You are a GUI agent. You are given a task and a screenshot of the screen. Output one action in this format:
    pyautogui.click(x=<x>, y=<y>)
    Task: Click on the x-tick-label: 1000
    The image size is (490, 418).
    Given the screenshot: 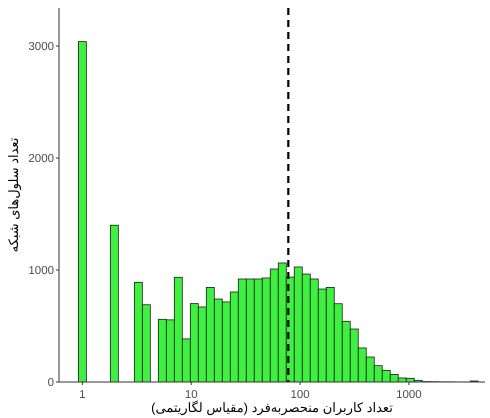 What is the action you would take?
    pyautogui.click(x=409, y=395)
    